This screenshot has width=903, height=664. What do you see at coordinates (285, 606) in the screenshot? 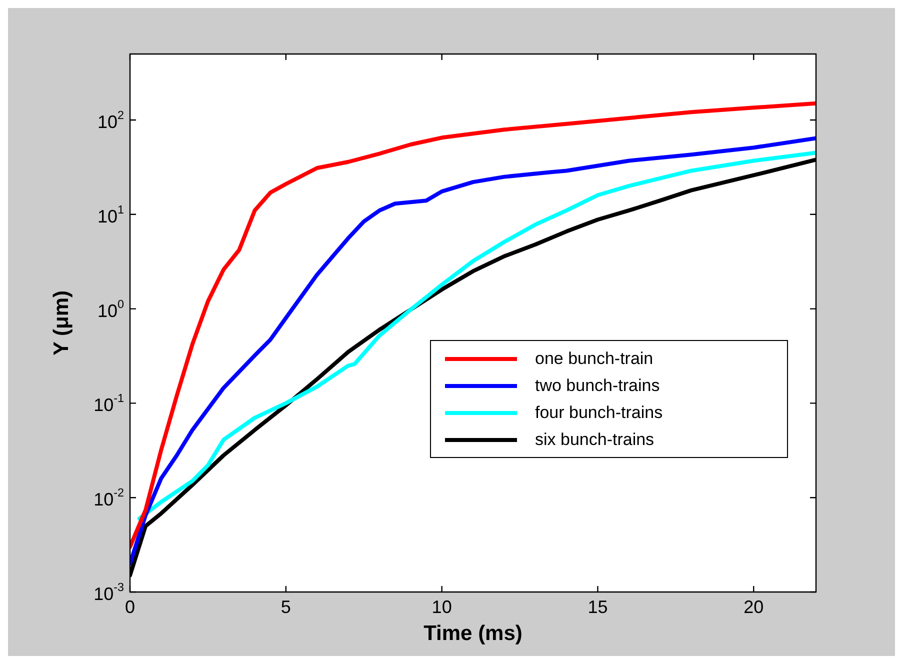
I see `x-tick-label: 5` at bounding box center [285, 606].